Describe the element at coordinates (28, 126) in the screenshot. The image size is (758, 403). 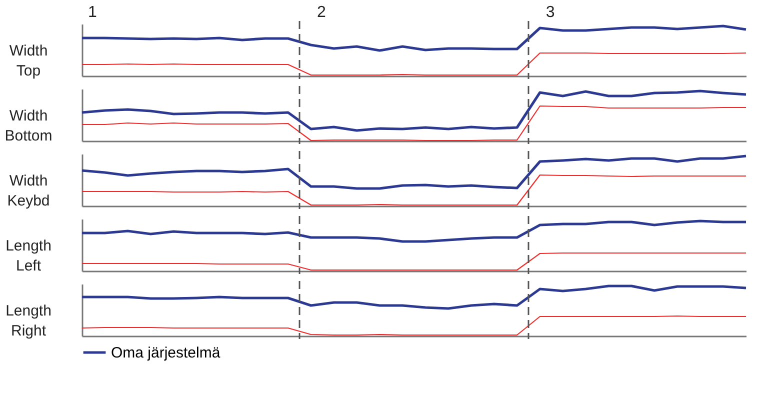
I see `y-axis-title: Width Bottom` at that location.